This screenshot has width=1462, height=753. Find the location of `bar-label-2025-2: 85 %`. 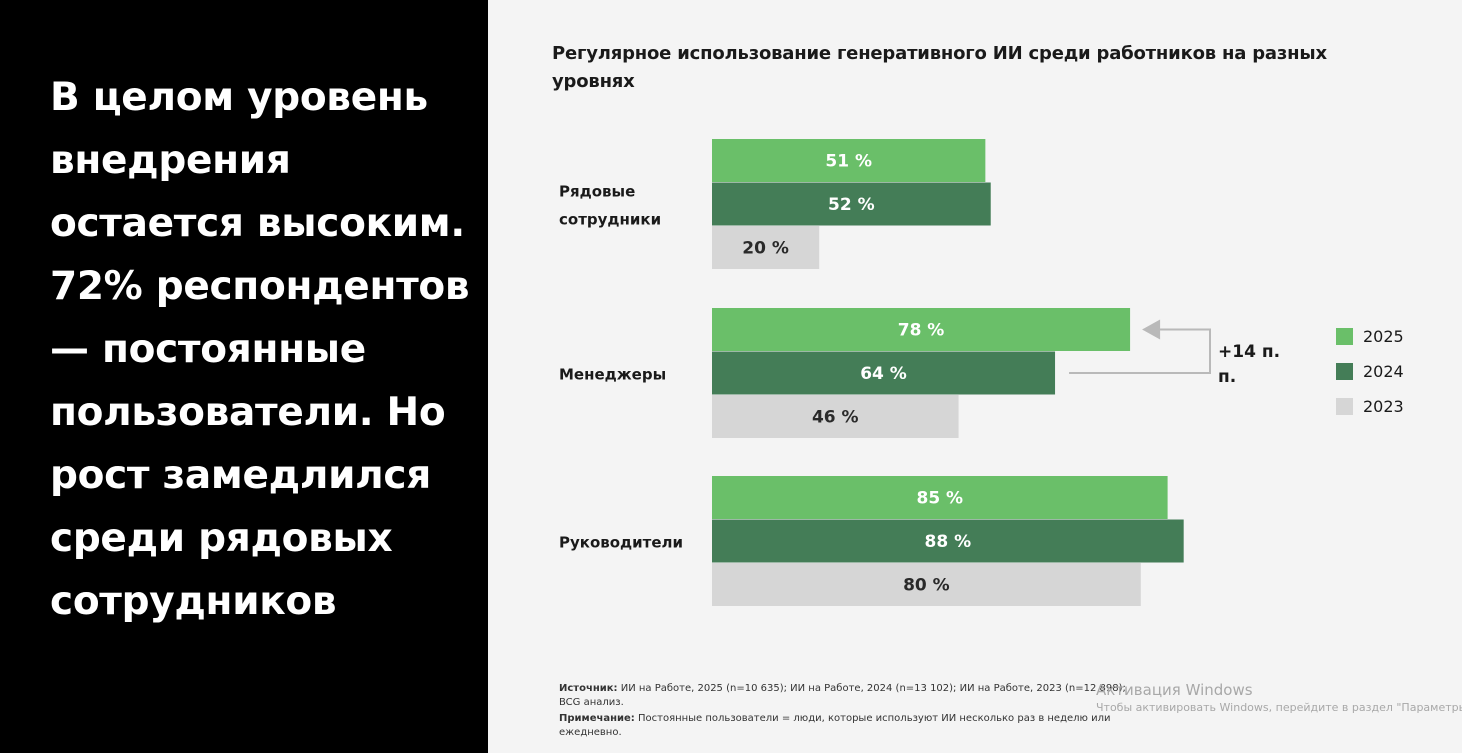

bar-label-2025-2: 85 % is located at coordinates (939, 499).